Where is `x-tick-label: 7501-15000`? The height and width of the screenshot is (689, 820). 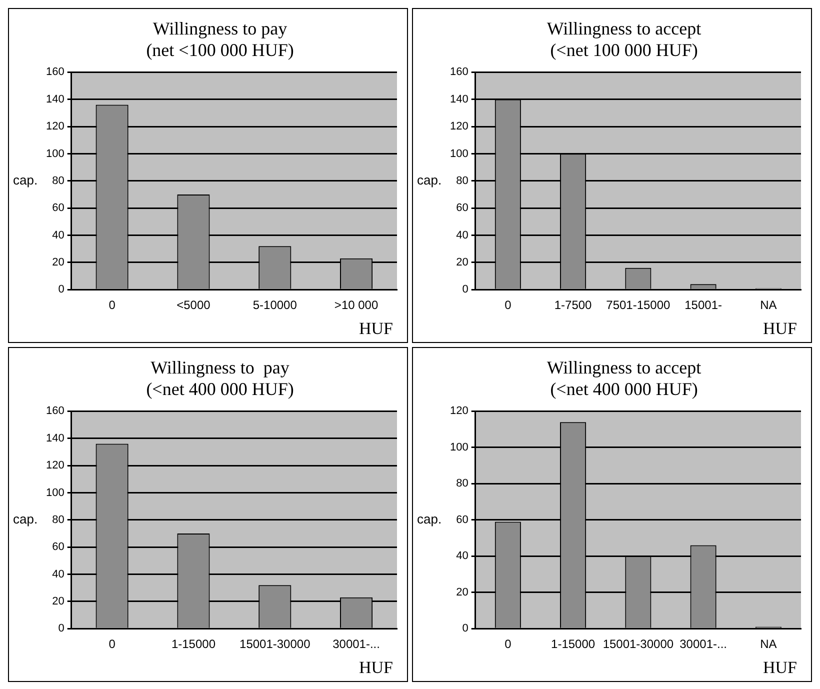 x-tick-label: 7501-15000 is located at coordinates (638, 305).